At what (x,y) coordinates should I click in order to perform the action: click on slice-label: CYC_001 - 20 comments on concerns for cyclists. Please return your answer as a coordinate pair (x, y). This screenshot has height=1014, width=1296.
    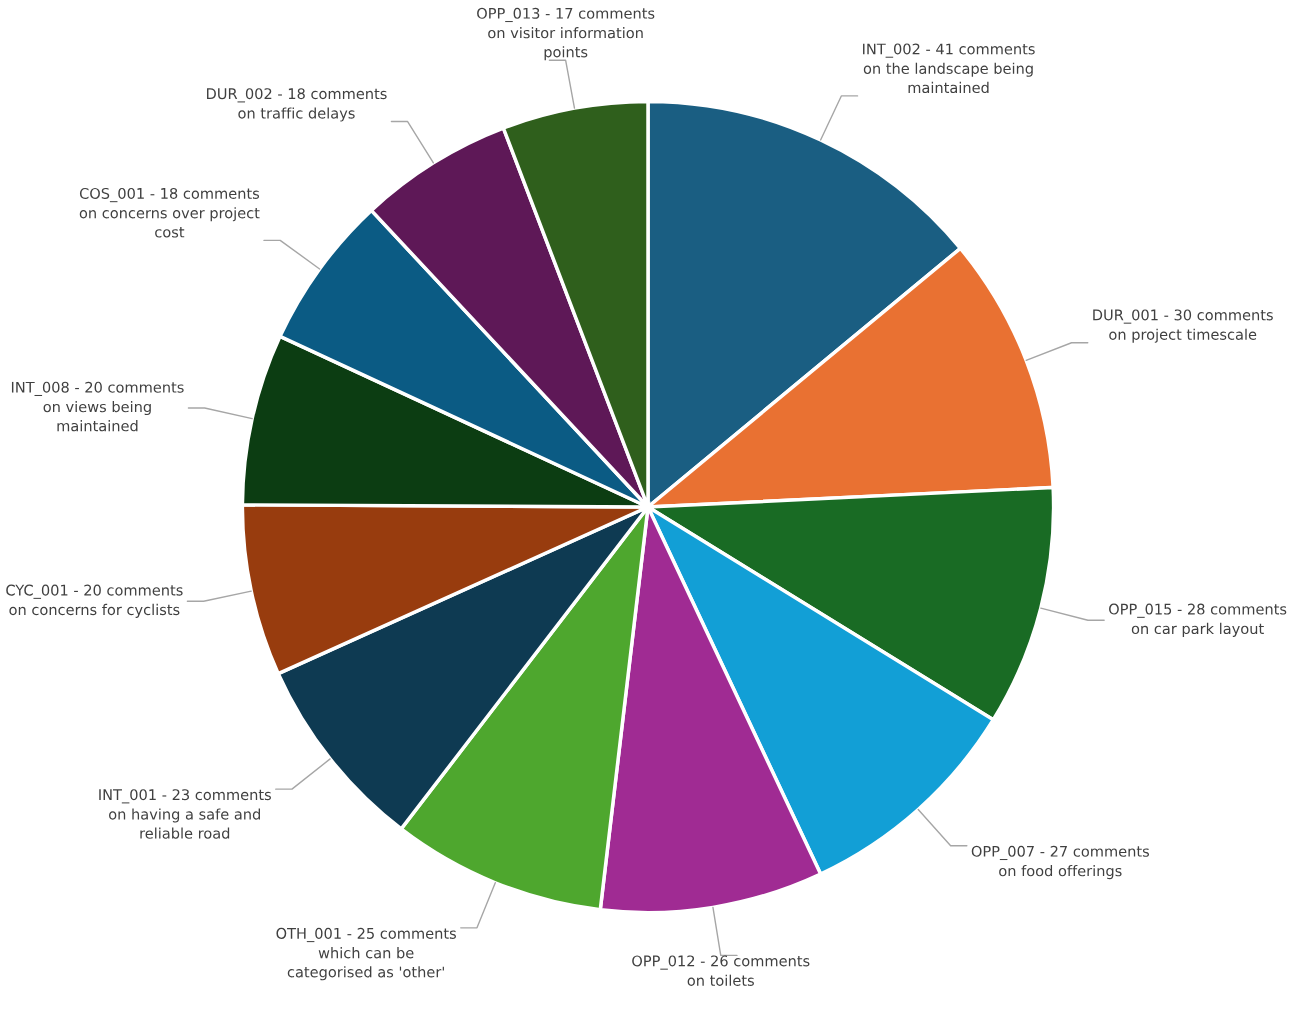
    Looking at the image, I should click on (94, 601).